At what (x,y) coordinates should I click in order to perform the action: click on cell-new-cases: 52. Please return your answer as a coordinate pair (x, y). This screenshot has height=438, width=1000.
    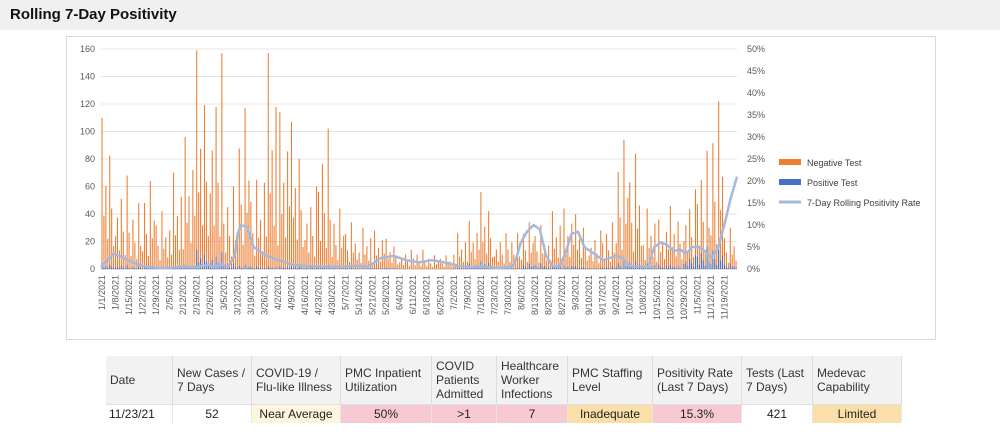
    Looking at the image, I should click on (212, 413).